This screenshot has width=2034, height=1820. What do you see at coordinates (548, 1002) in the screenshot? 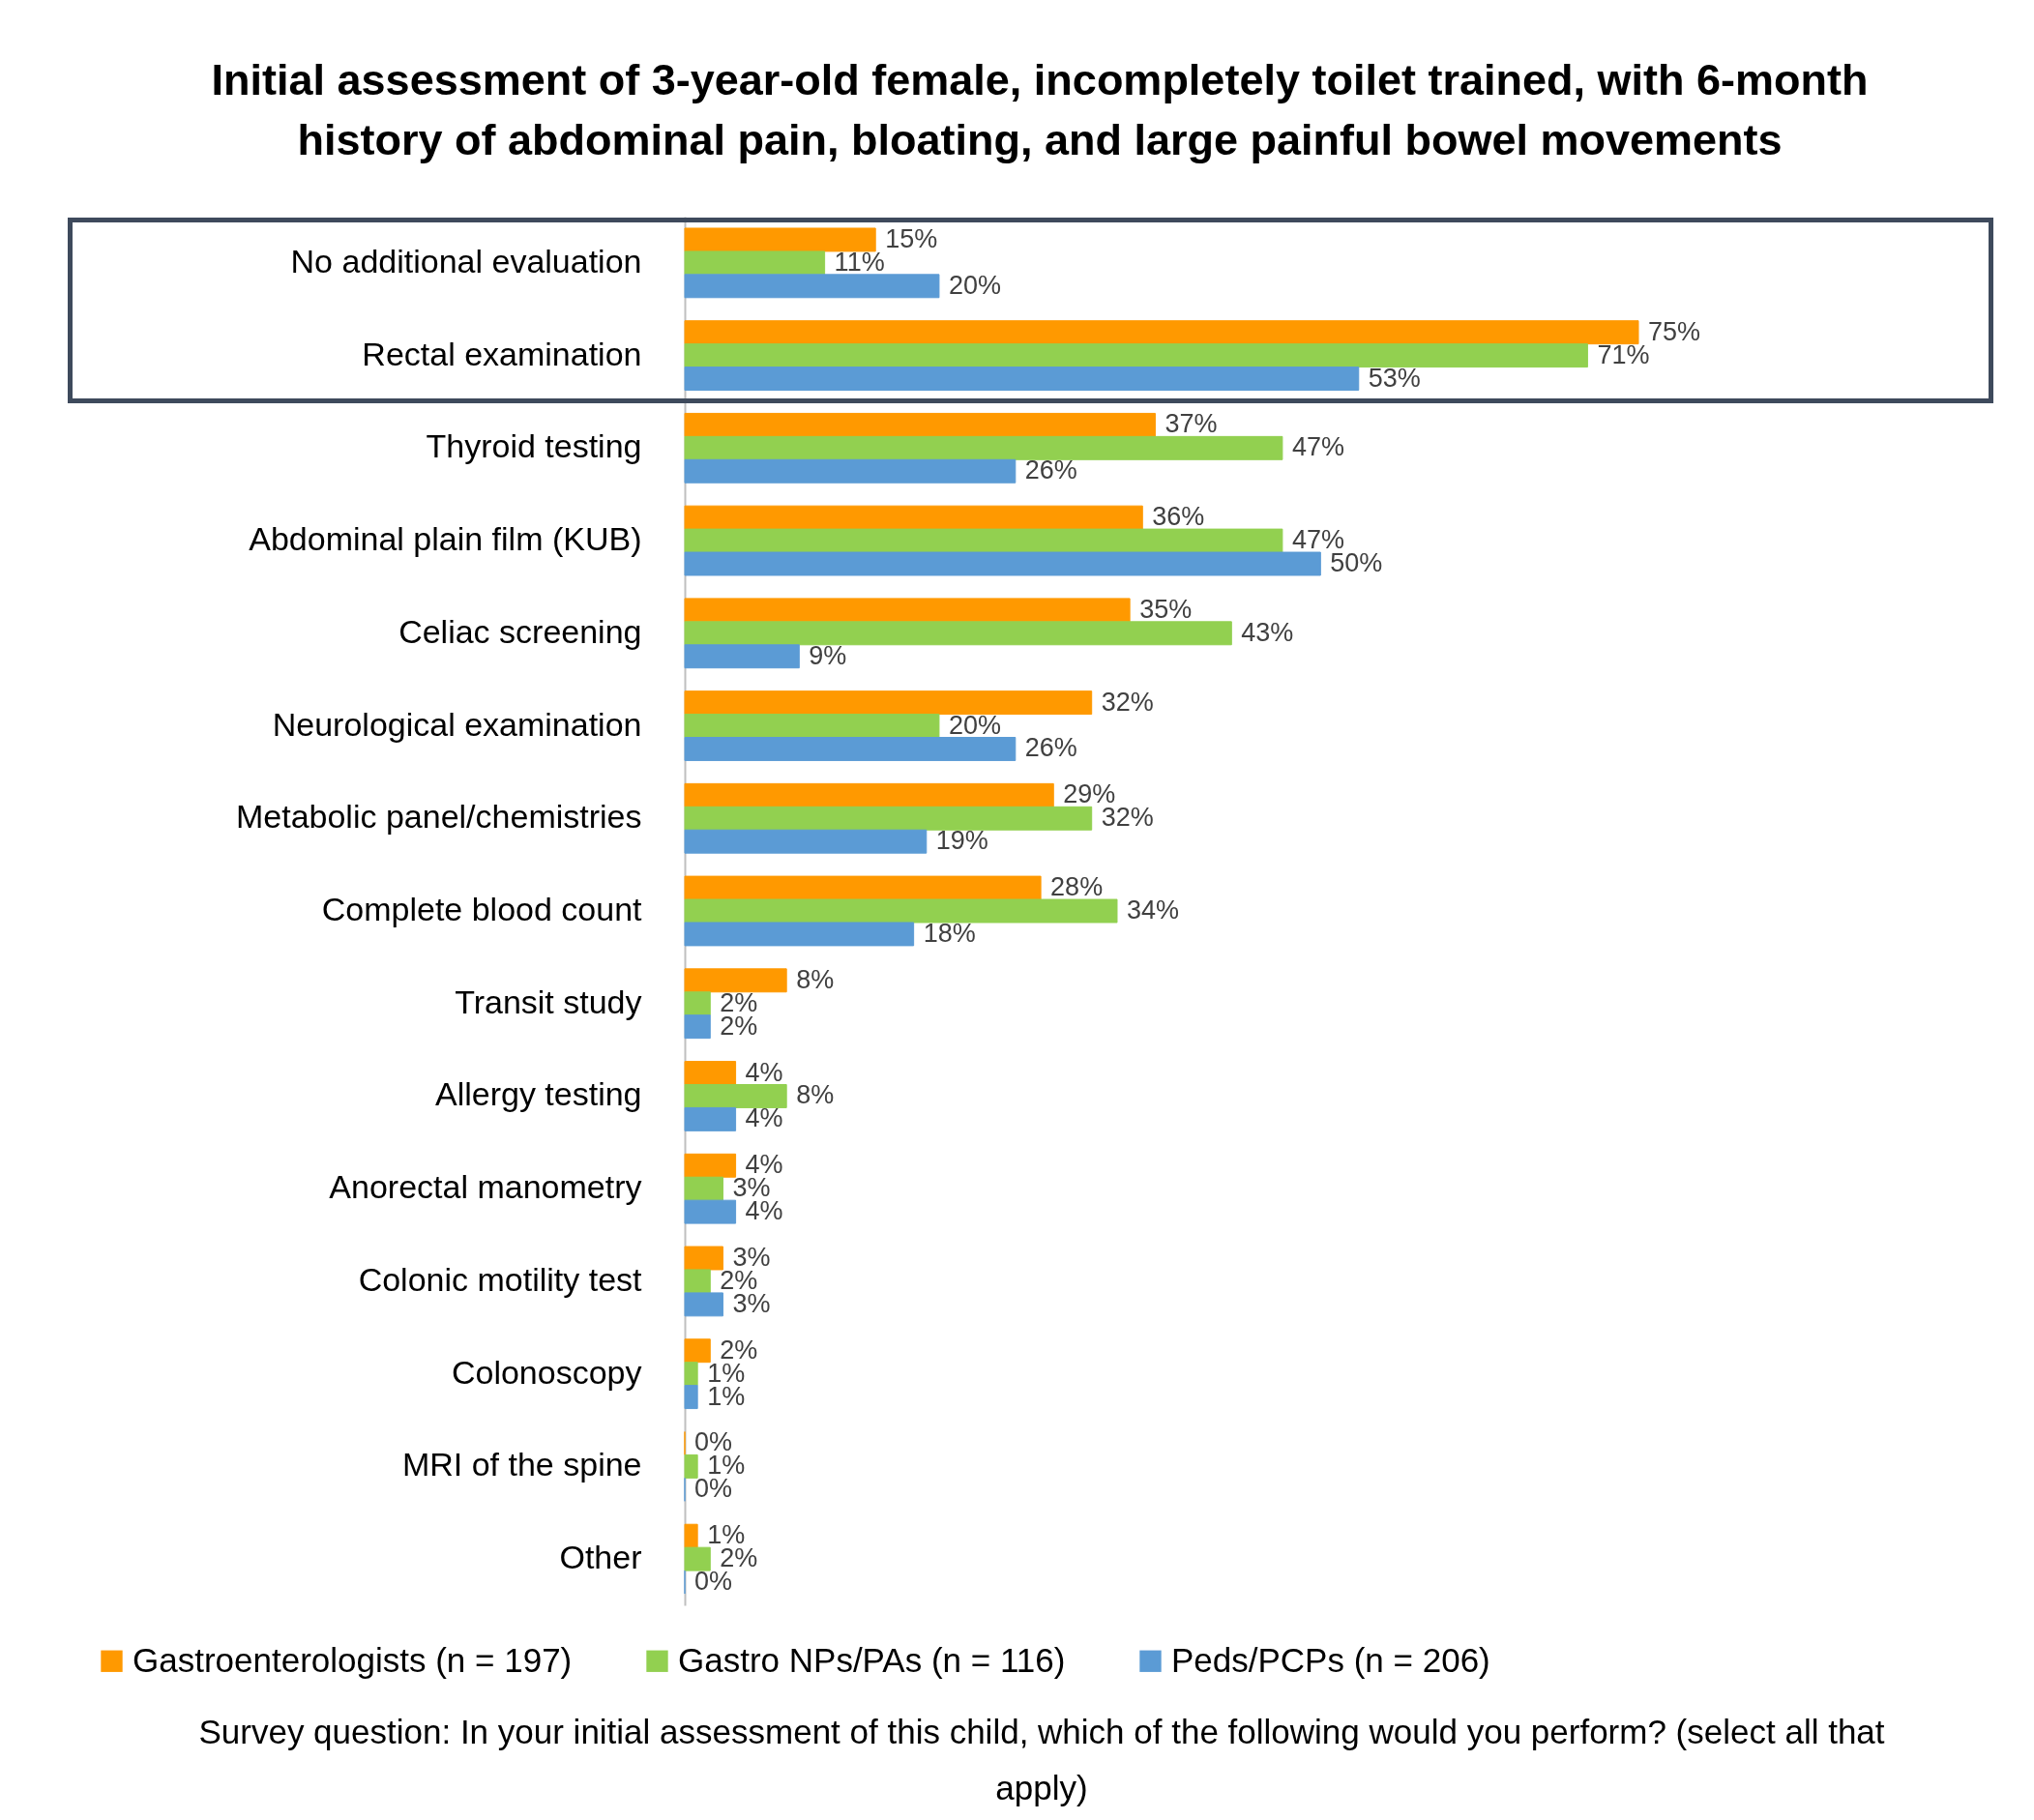
I see `y-tick-label: Transit study` at bounding box center [548, 1002].